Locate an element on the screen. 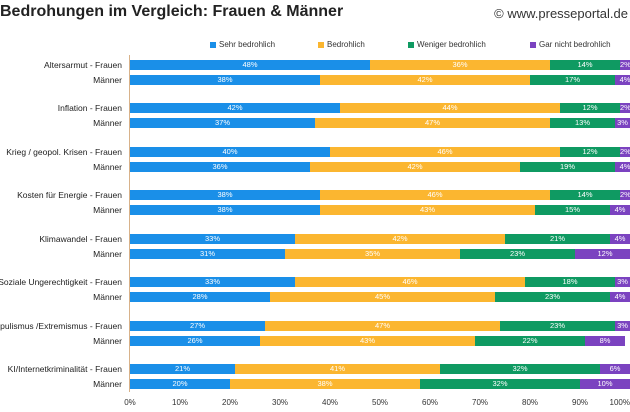 This screenshot has width=630, height=412. x-tick-label: 10% is located at coordinates (180, 402).